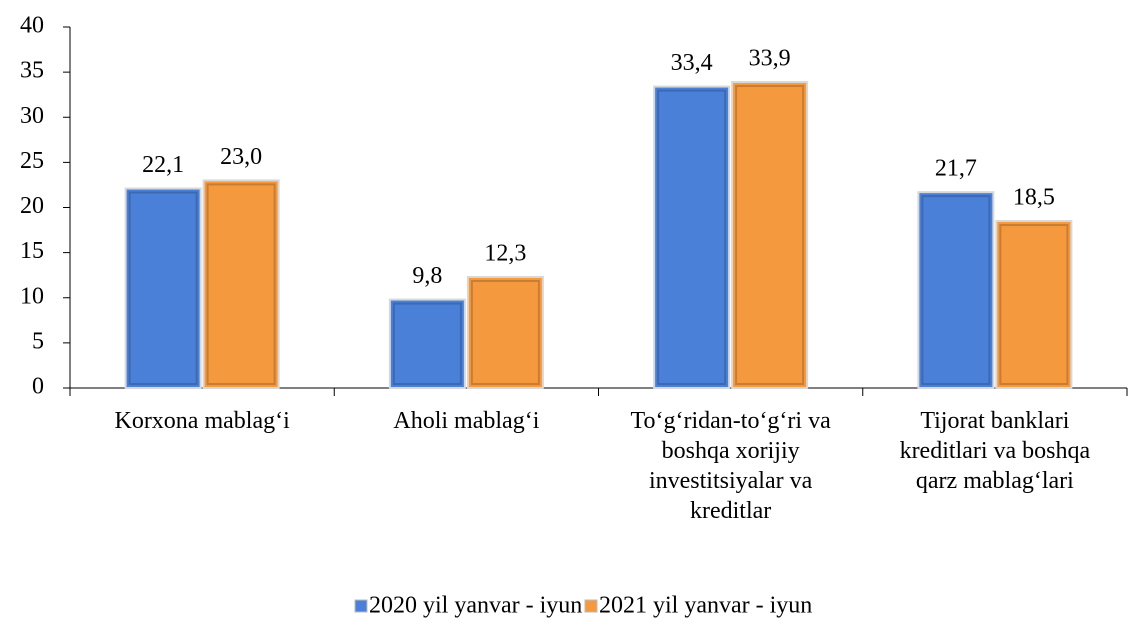 This screenshot has width=1129, height=632. What do you see at coordinates (770, 59) in the screenshot?
I see `data-label: 33,9` at bounding box center [770, 59].